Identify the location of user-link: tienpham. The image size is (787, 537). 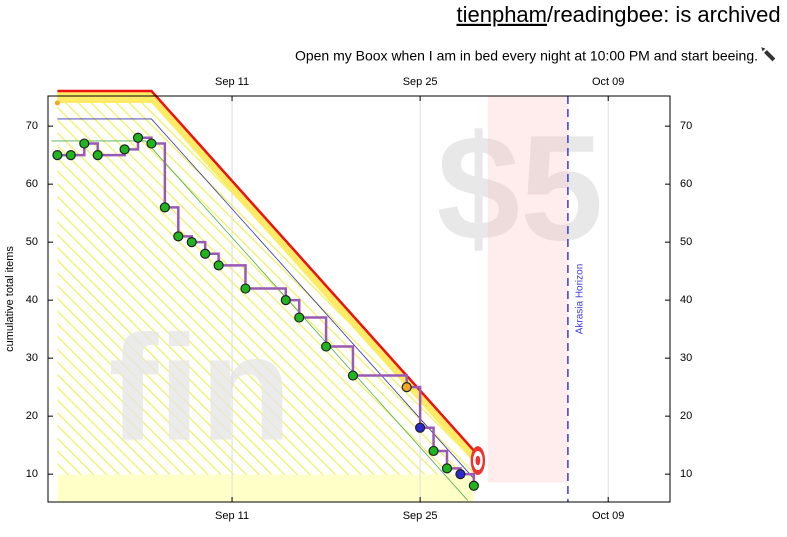
(501, 14).